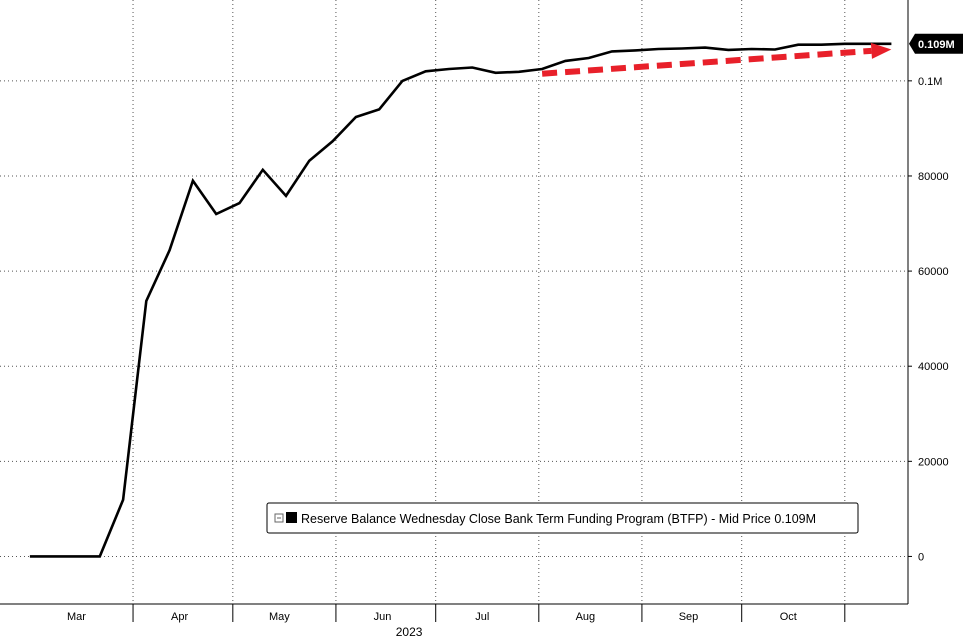 Image resolution: width=963 pixels, height=641 pixels. I want to click on x-tick-label: Mar, so click(76, 617).